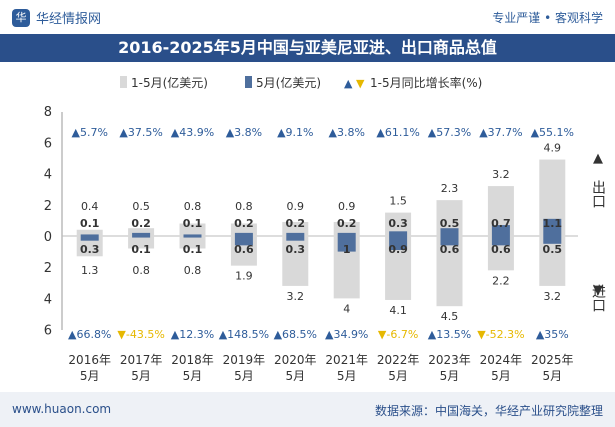 Image resolution: width=615 pixels, height=427 pixels. What do you see at coordinates (488, 411) in the screenshot?
I see `footer-source: 数据来源：中国海关，华经产业研究院整理` at bounding box center [488, 411].